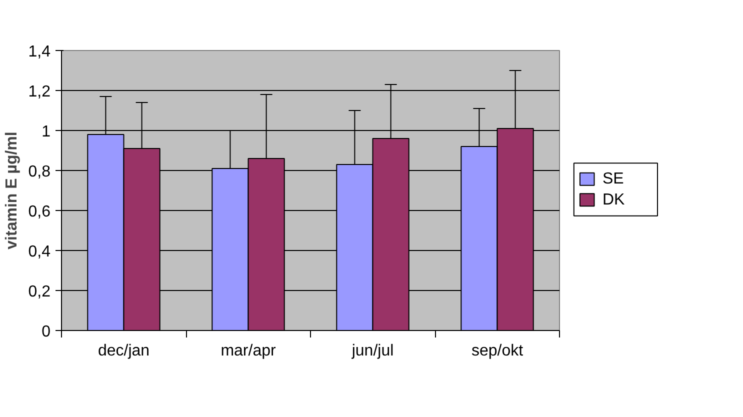 The image size is (743, 417). I want to click on legend-label: DK, so click(614, 199).